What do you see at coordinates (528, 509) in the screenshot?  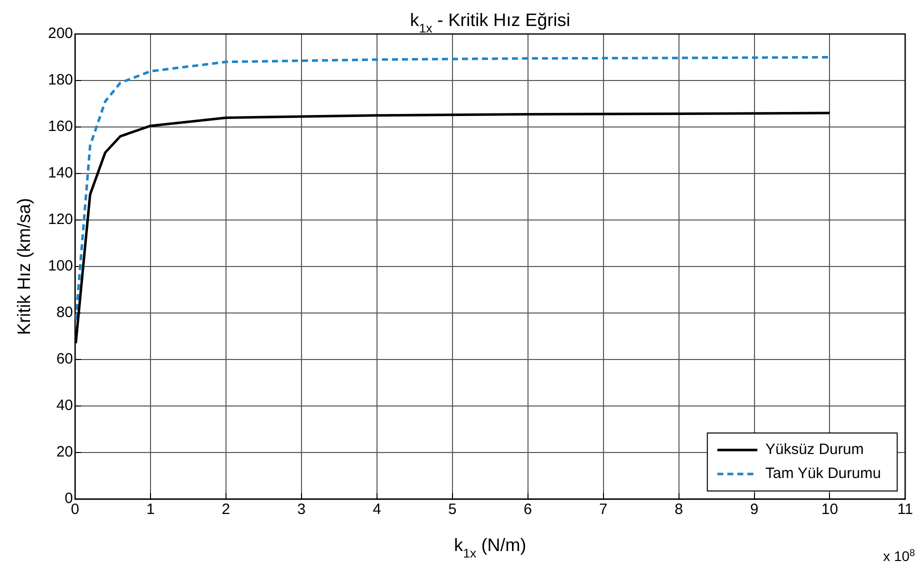 I see `x-tick-label: 6` at bounding box center [528, 509].